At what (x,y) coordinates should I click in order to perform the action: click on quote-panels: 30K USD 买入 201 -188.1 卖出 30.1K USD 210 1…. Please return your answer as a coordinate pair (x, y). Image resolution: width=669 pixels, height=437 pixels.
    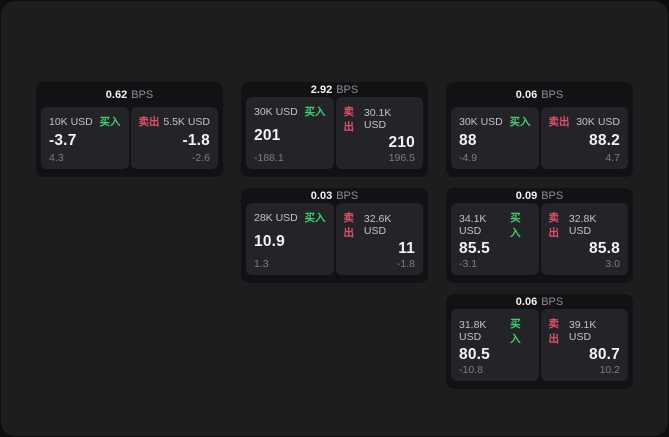
    Looking at the image, I should click on (334, 133).